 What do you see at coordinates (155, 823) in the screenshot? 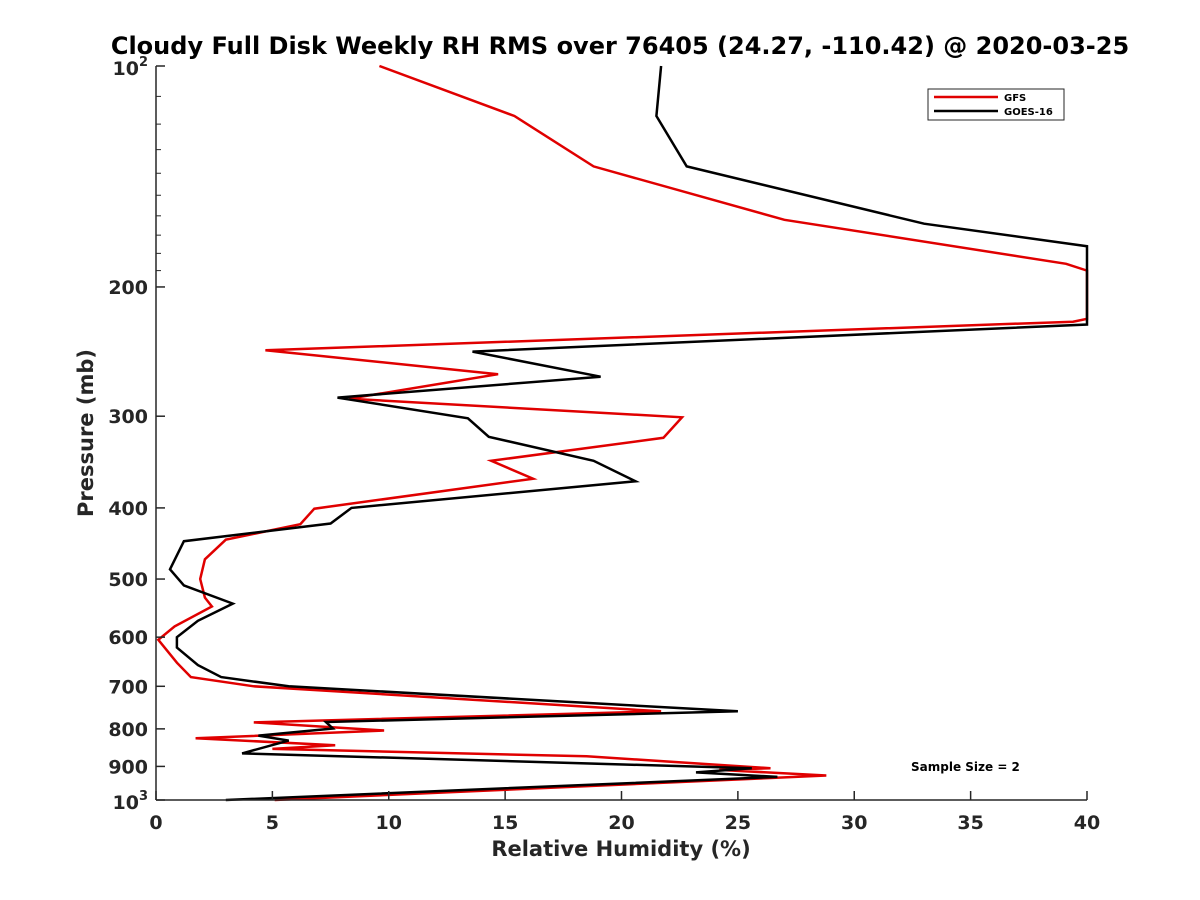
I see `x-tick-label: 0` at bounding box center [155, 823].